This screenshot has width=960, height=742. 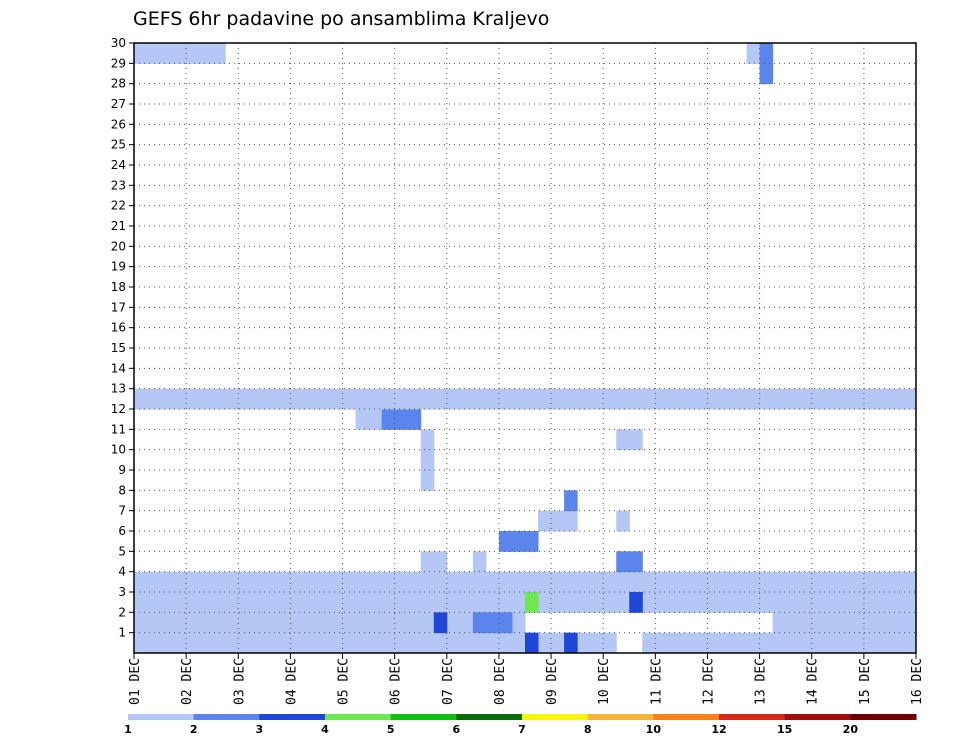 What do you see at coordinates (118, 307) in the screenshot?
I see `y-tick-label: 17` at bounding box center [118, 307].